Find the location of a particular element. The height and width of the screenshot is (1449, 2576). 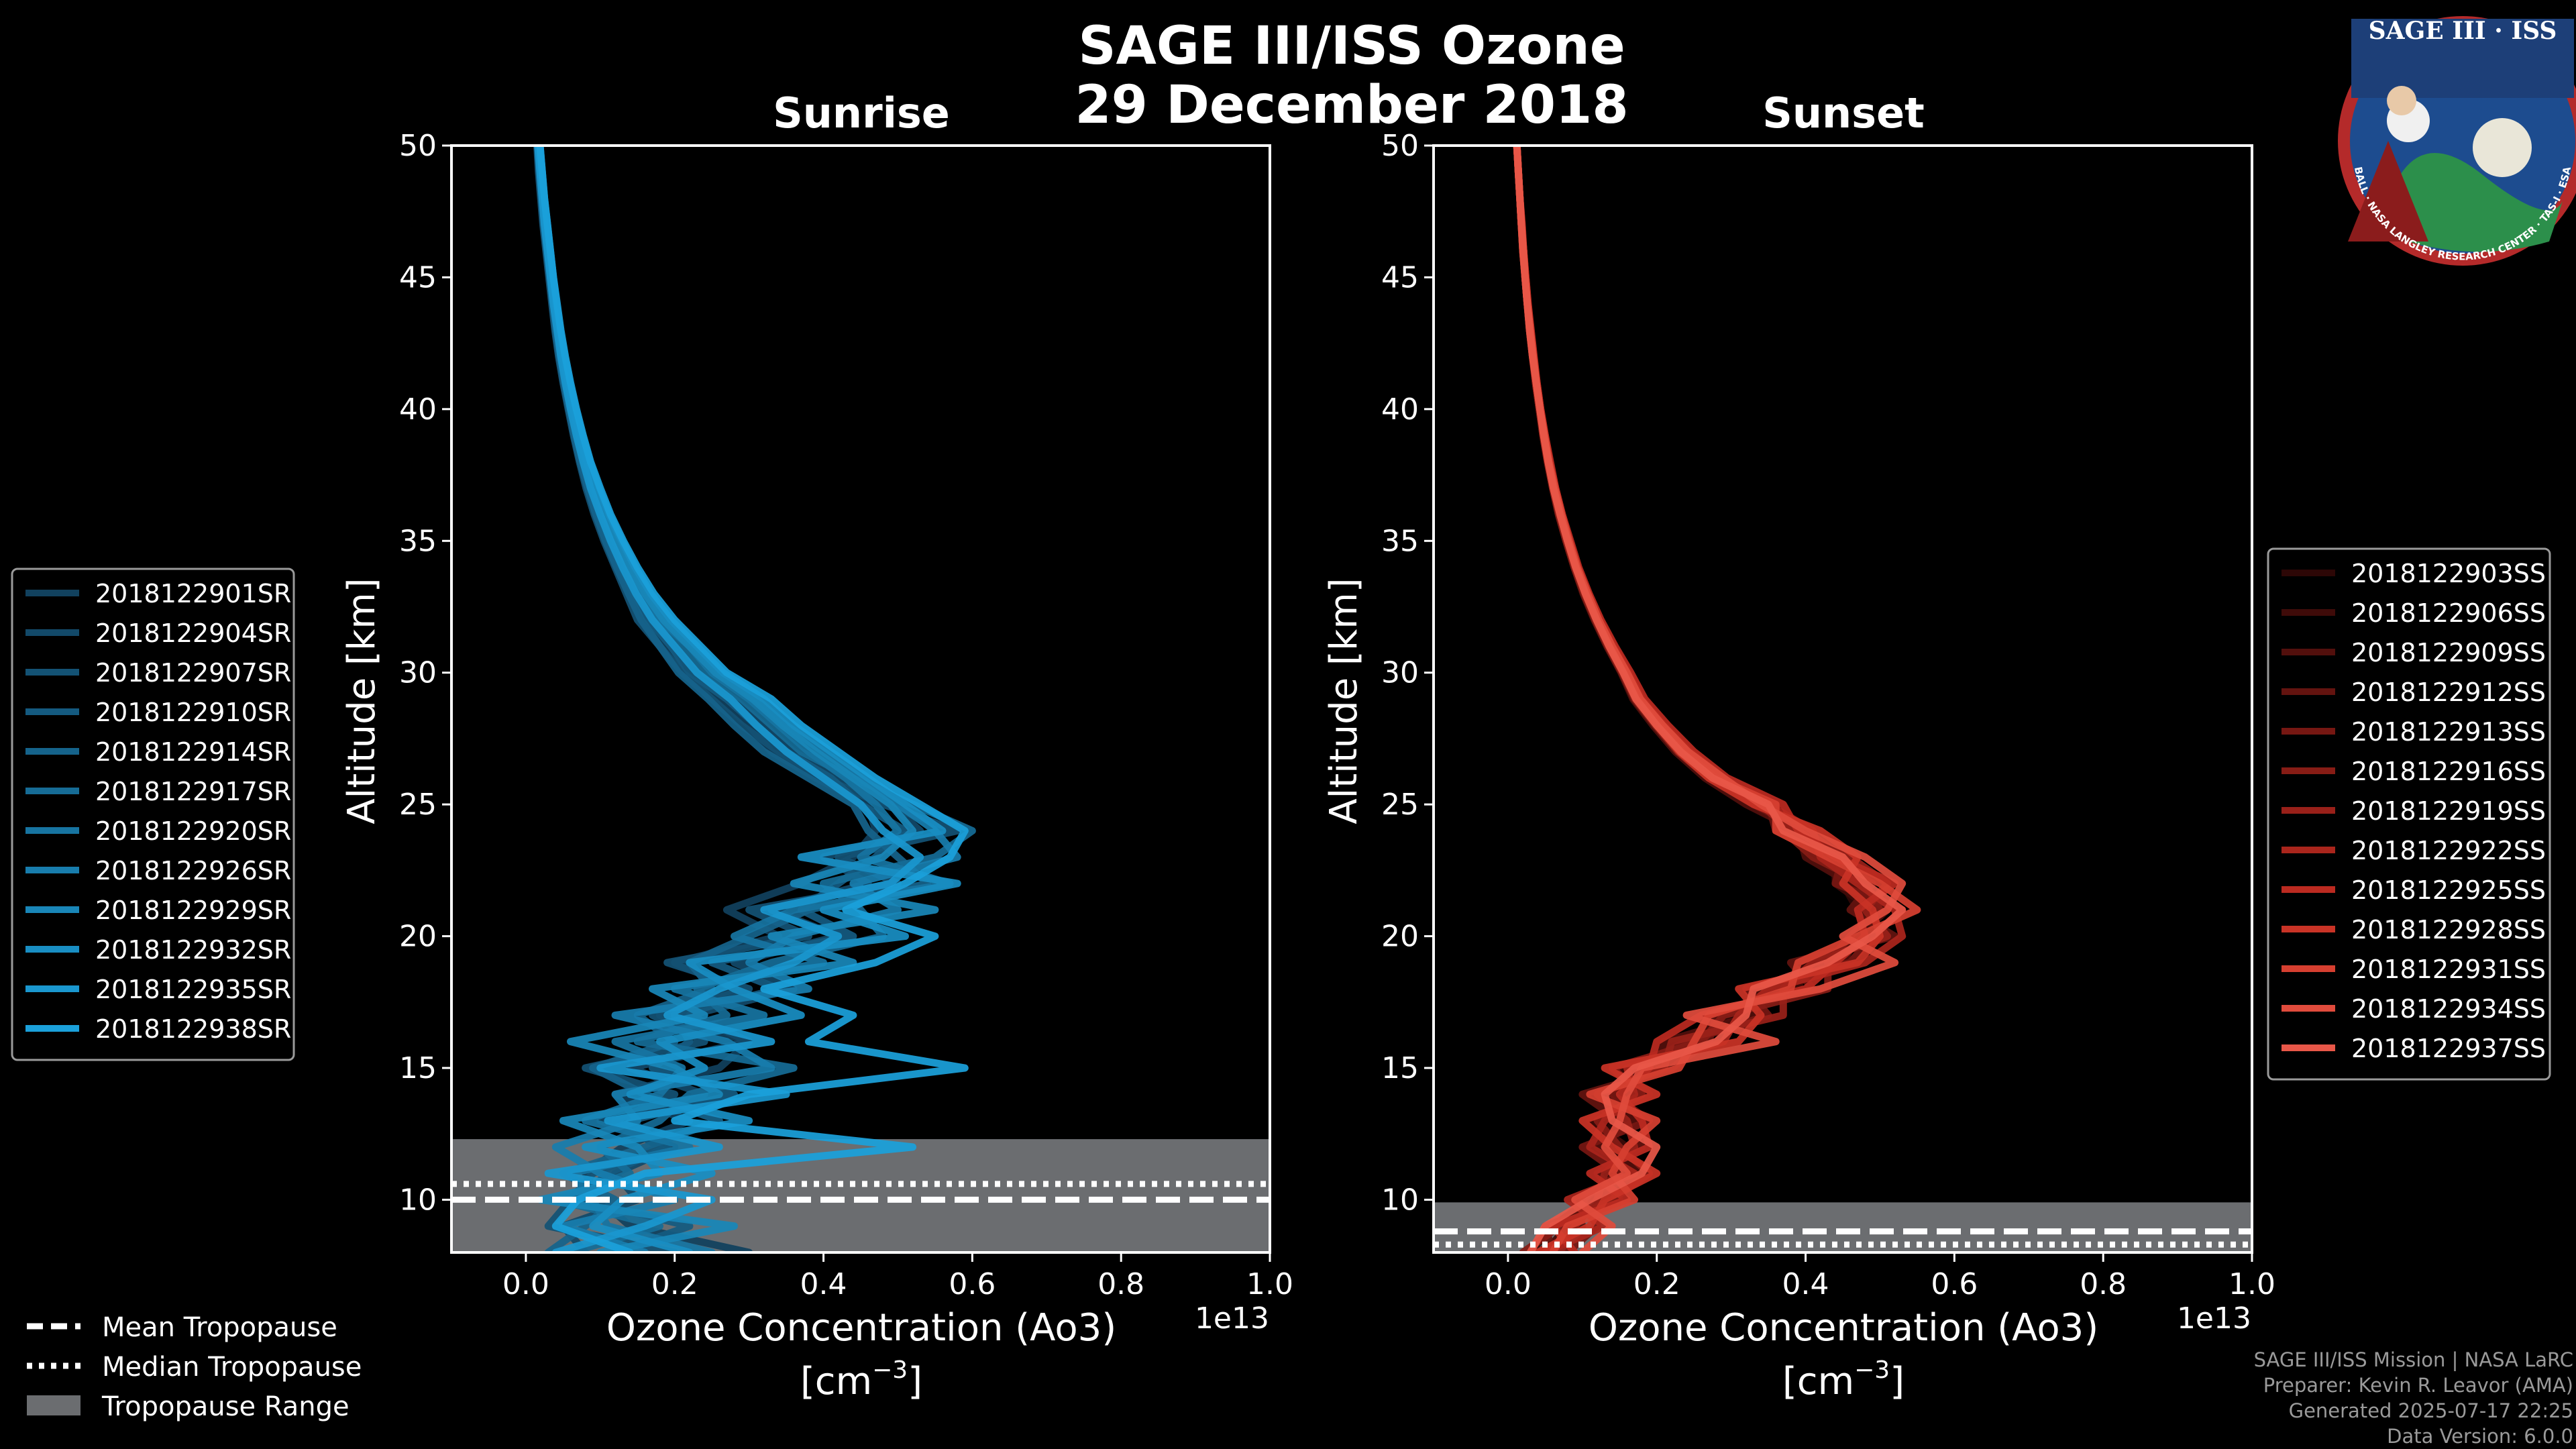

sunset-y-tick-label: 10 is located at coordinates (1400, 1200).